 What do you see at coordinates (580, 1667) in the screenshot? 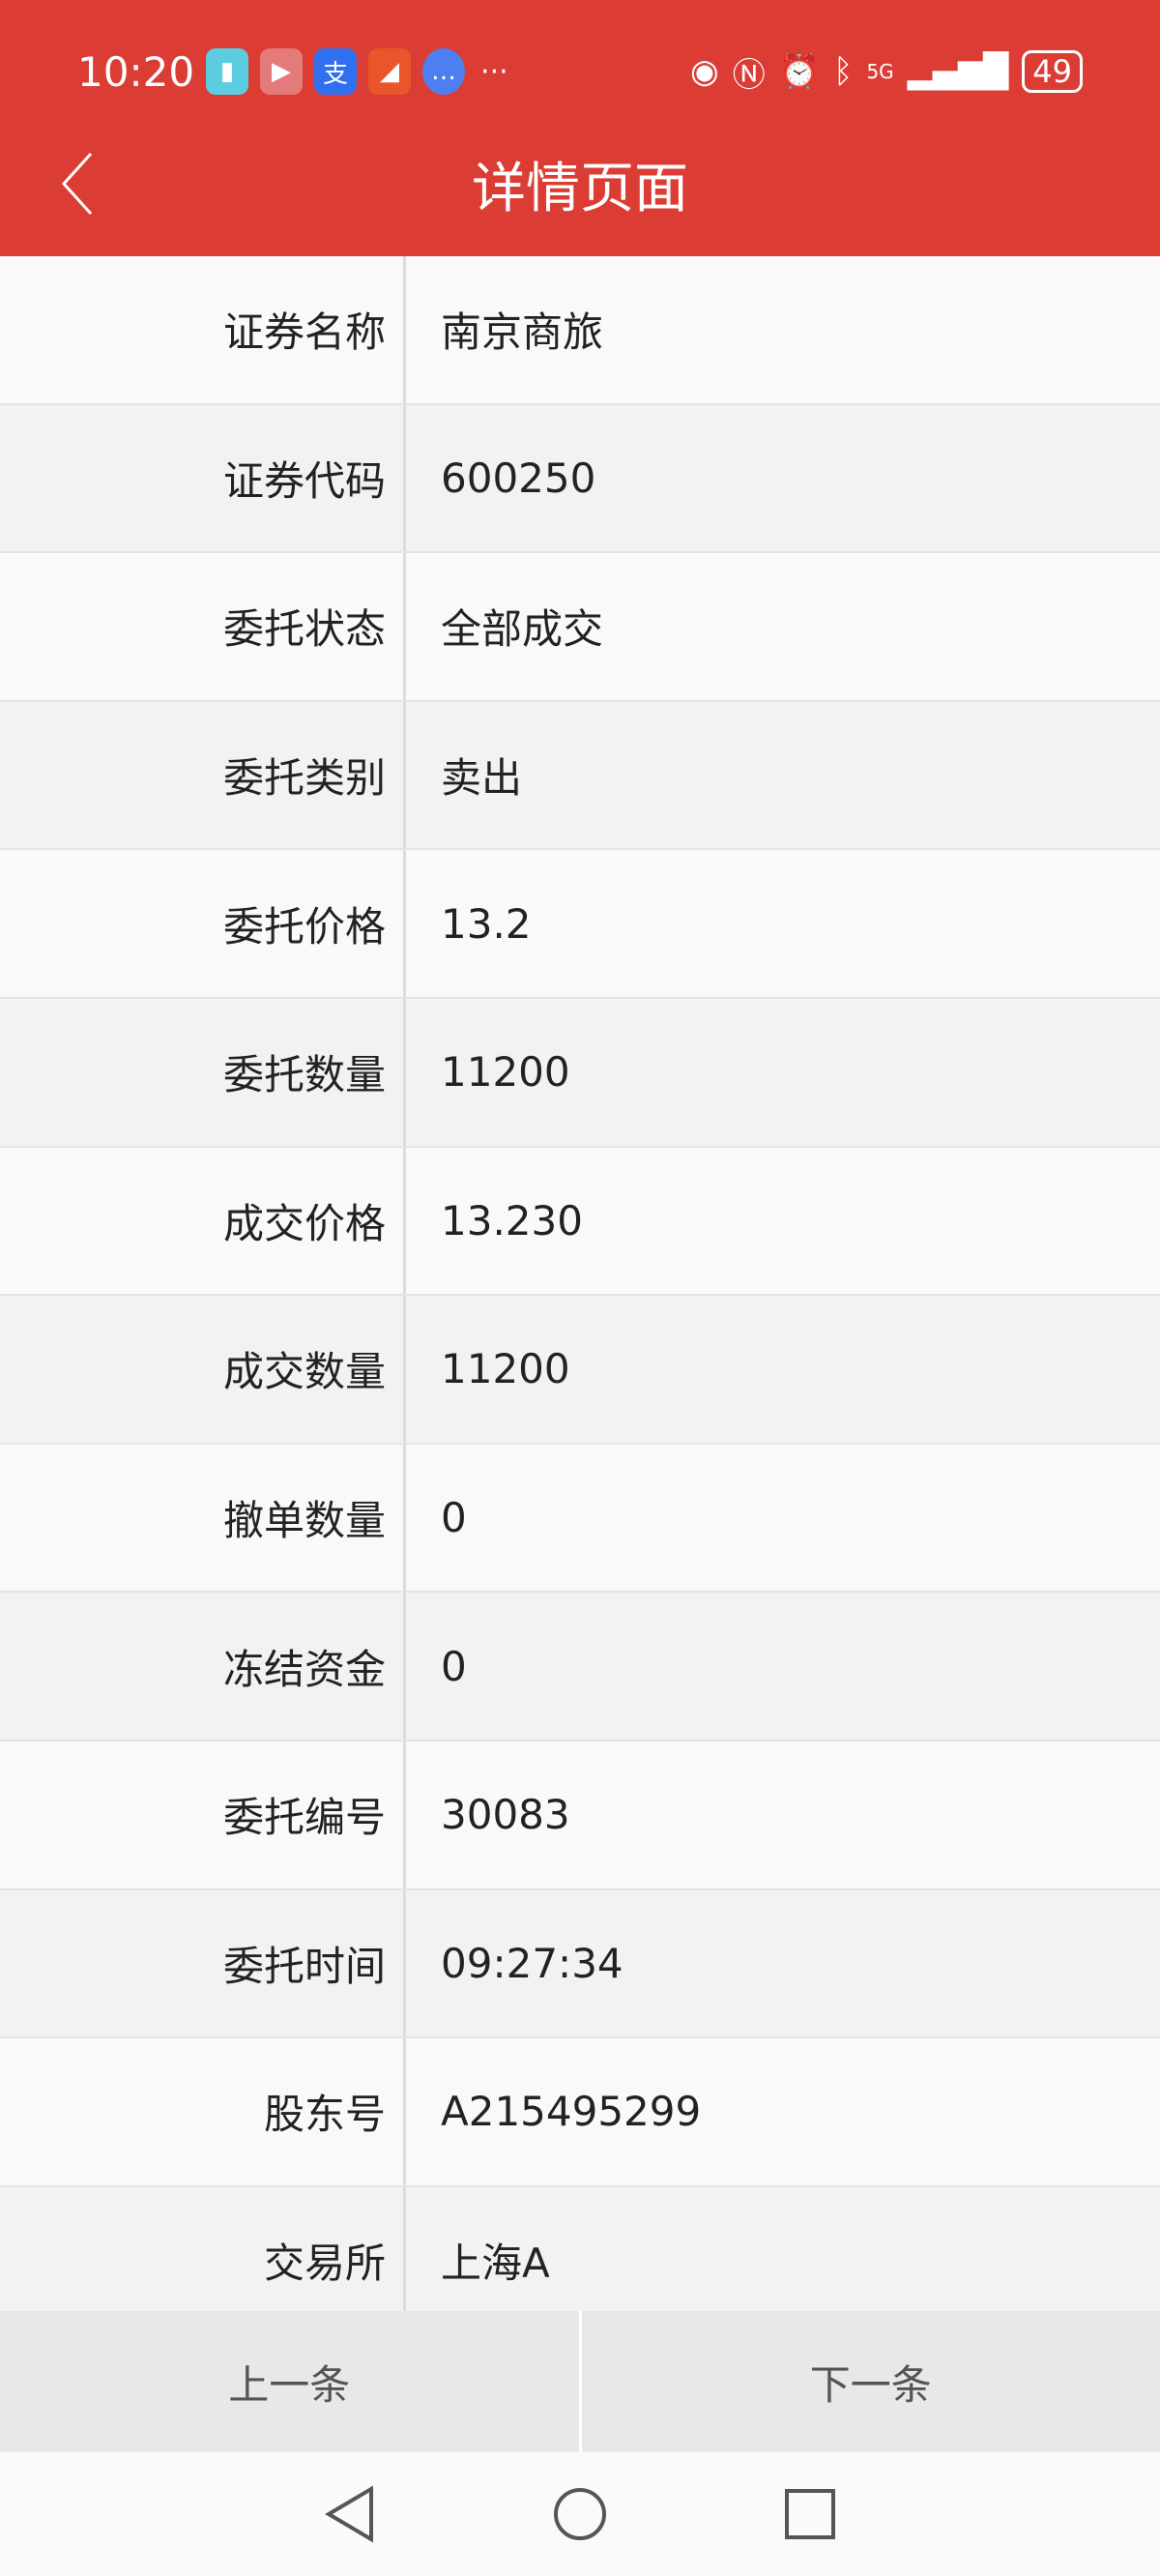
I see `detail-row: 冻结资金 0` at bounding box center [580, 1667].